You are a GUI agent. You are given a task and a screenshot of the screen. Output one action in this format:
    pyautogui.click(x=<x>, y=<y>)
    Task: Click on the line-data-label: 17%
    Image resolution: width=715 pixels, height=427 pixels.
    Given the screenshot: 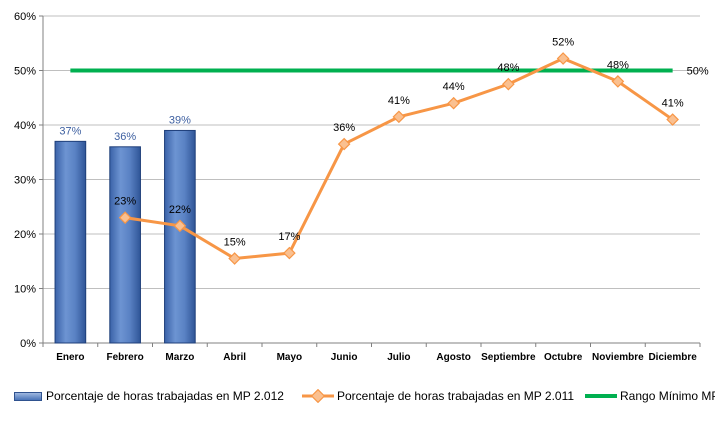 What is the action you would take?
    pyautogui.click(x=289, y=237)
    